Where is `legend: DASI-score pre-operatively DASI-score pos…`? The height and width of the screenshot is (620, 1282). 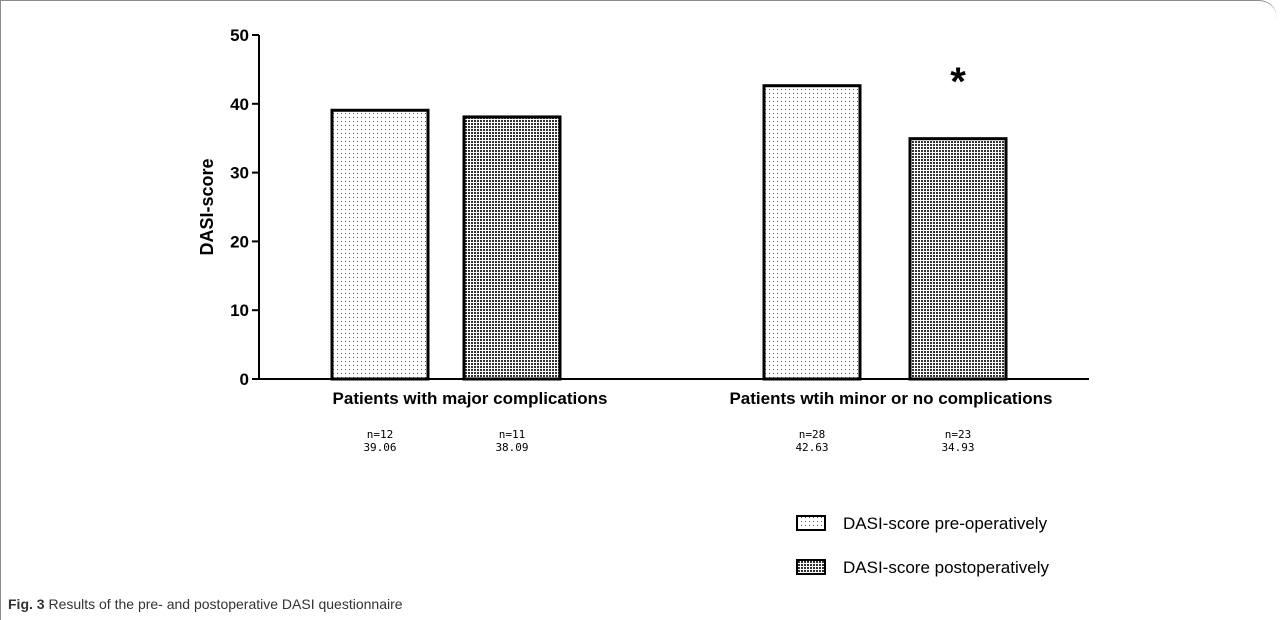 legend: DASI-score pre-operatively DASI-score pos… is located at coordinates (922, 545).